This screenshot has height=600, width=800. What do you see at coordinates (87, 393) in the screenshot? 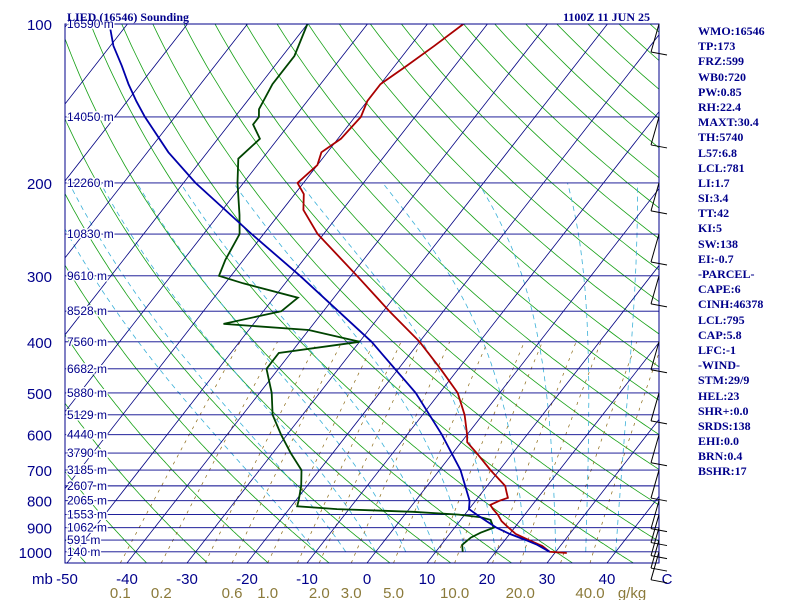
I see `height-label: 5880 m` at bounding box center [87, 393].